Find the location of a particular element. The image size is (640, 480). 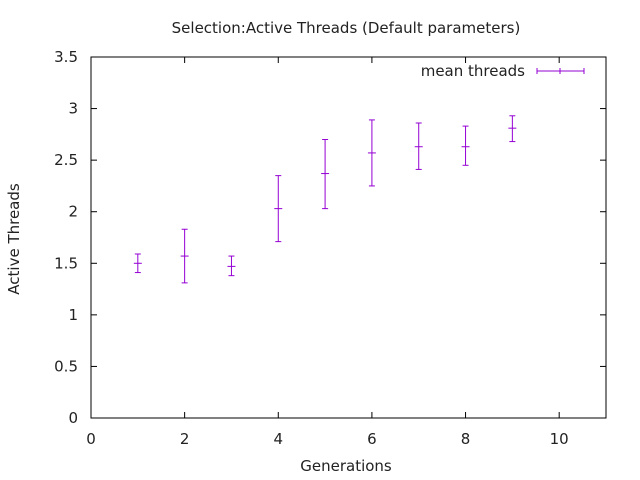

legend-label: mean threads is located at coordinates (473, 71).